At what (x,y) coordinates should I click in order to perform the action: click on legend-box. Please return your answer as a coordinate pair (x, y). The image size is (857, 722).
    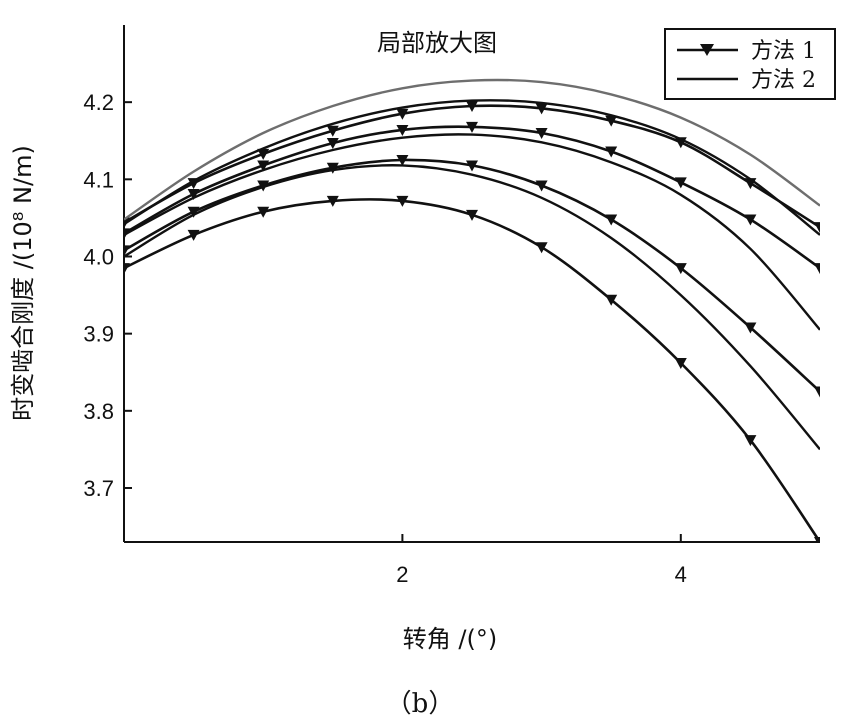
    Looking at the image, I should click on (750, 64).